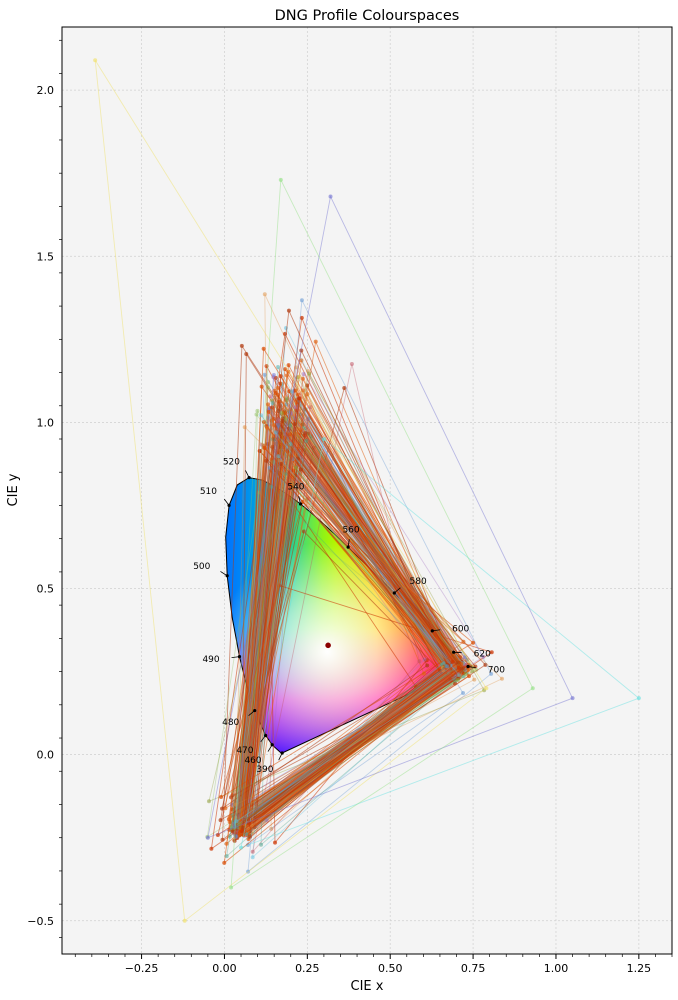 The image size is (678, 1000). I want to click on chart-title: DNG Profile Colourspaces, so click(367, 16).